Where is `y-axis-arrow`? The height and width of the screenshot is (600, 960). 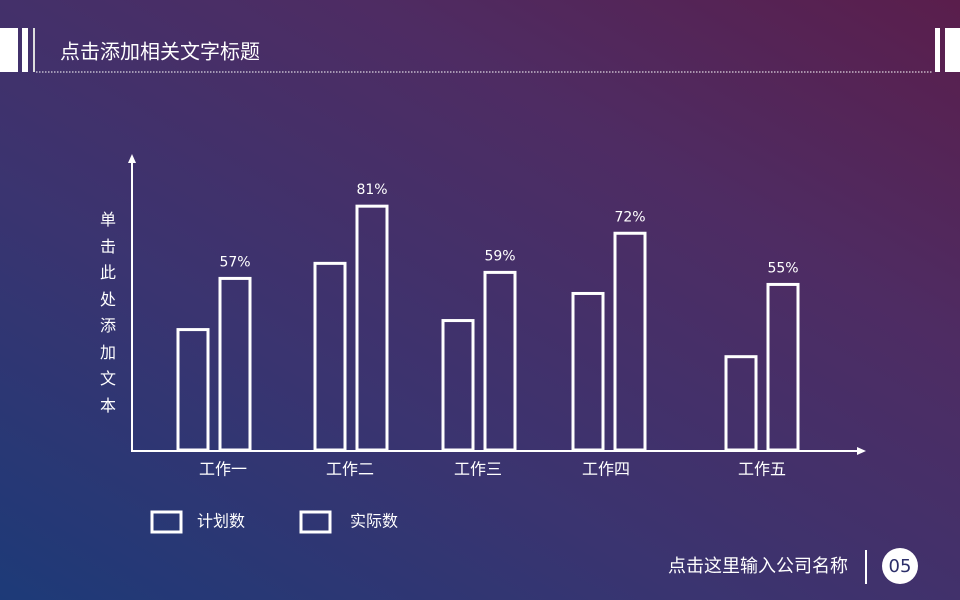 y-axis-arrow is located at coordinates (132, 158).